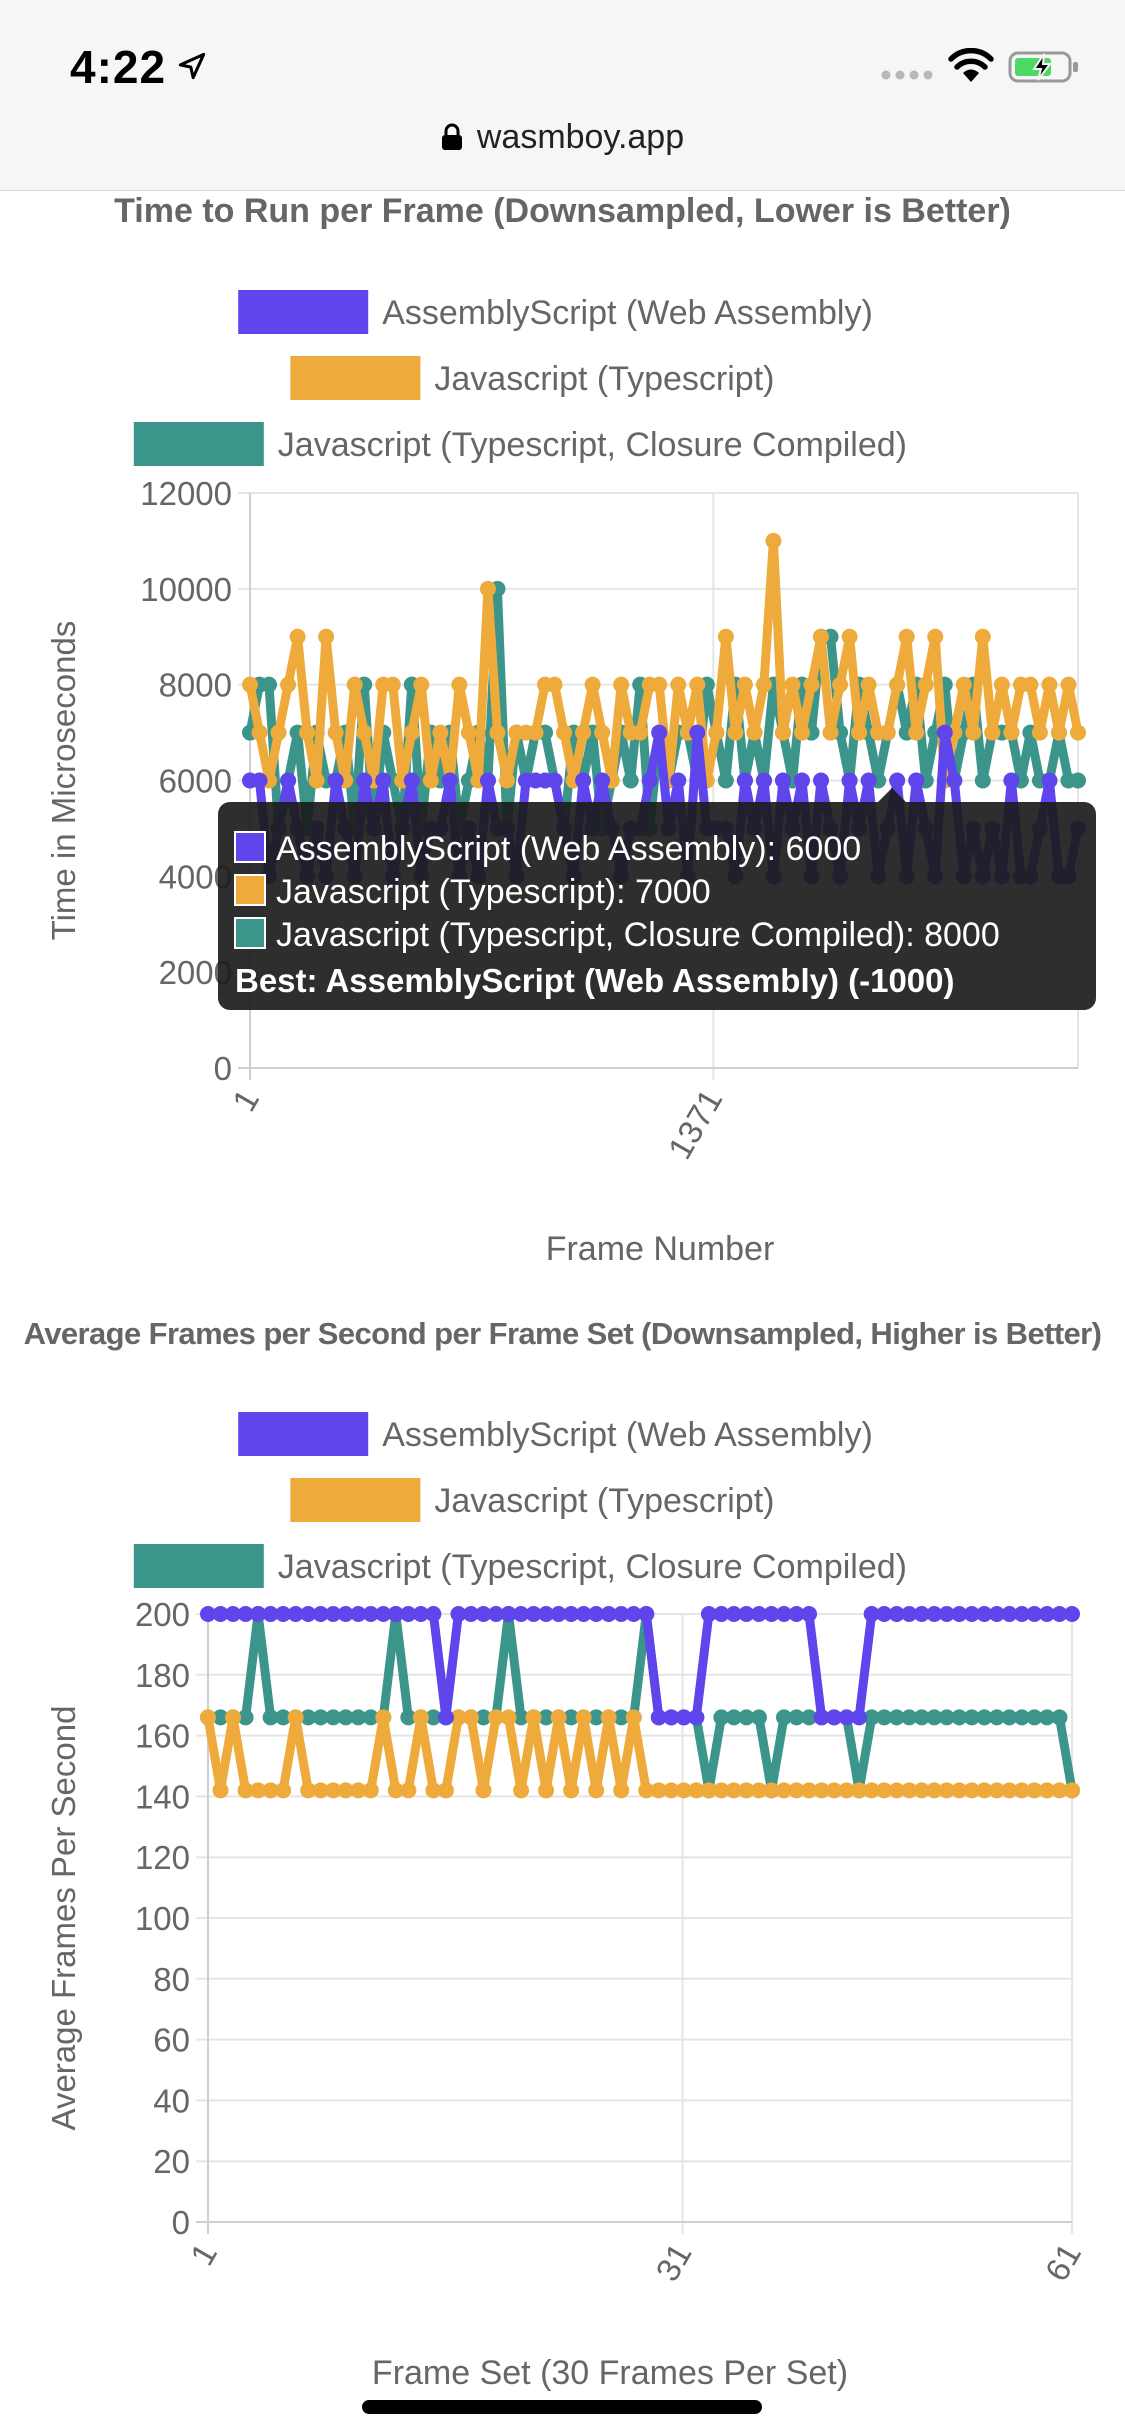 The height and width of the screenshot is (2436, 1125). I want to click on y-tick-label: 10000, so click(186, 589).